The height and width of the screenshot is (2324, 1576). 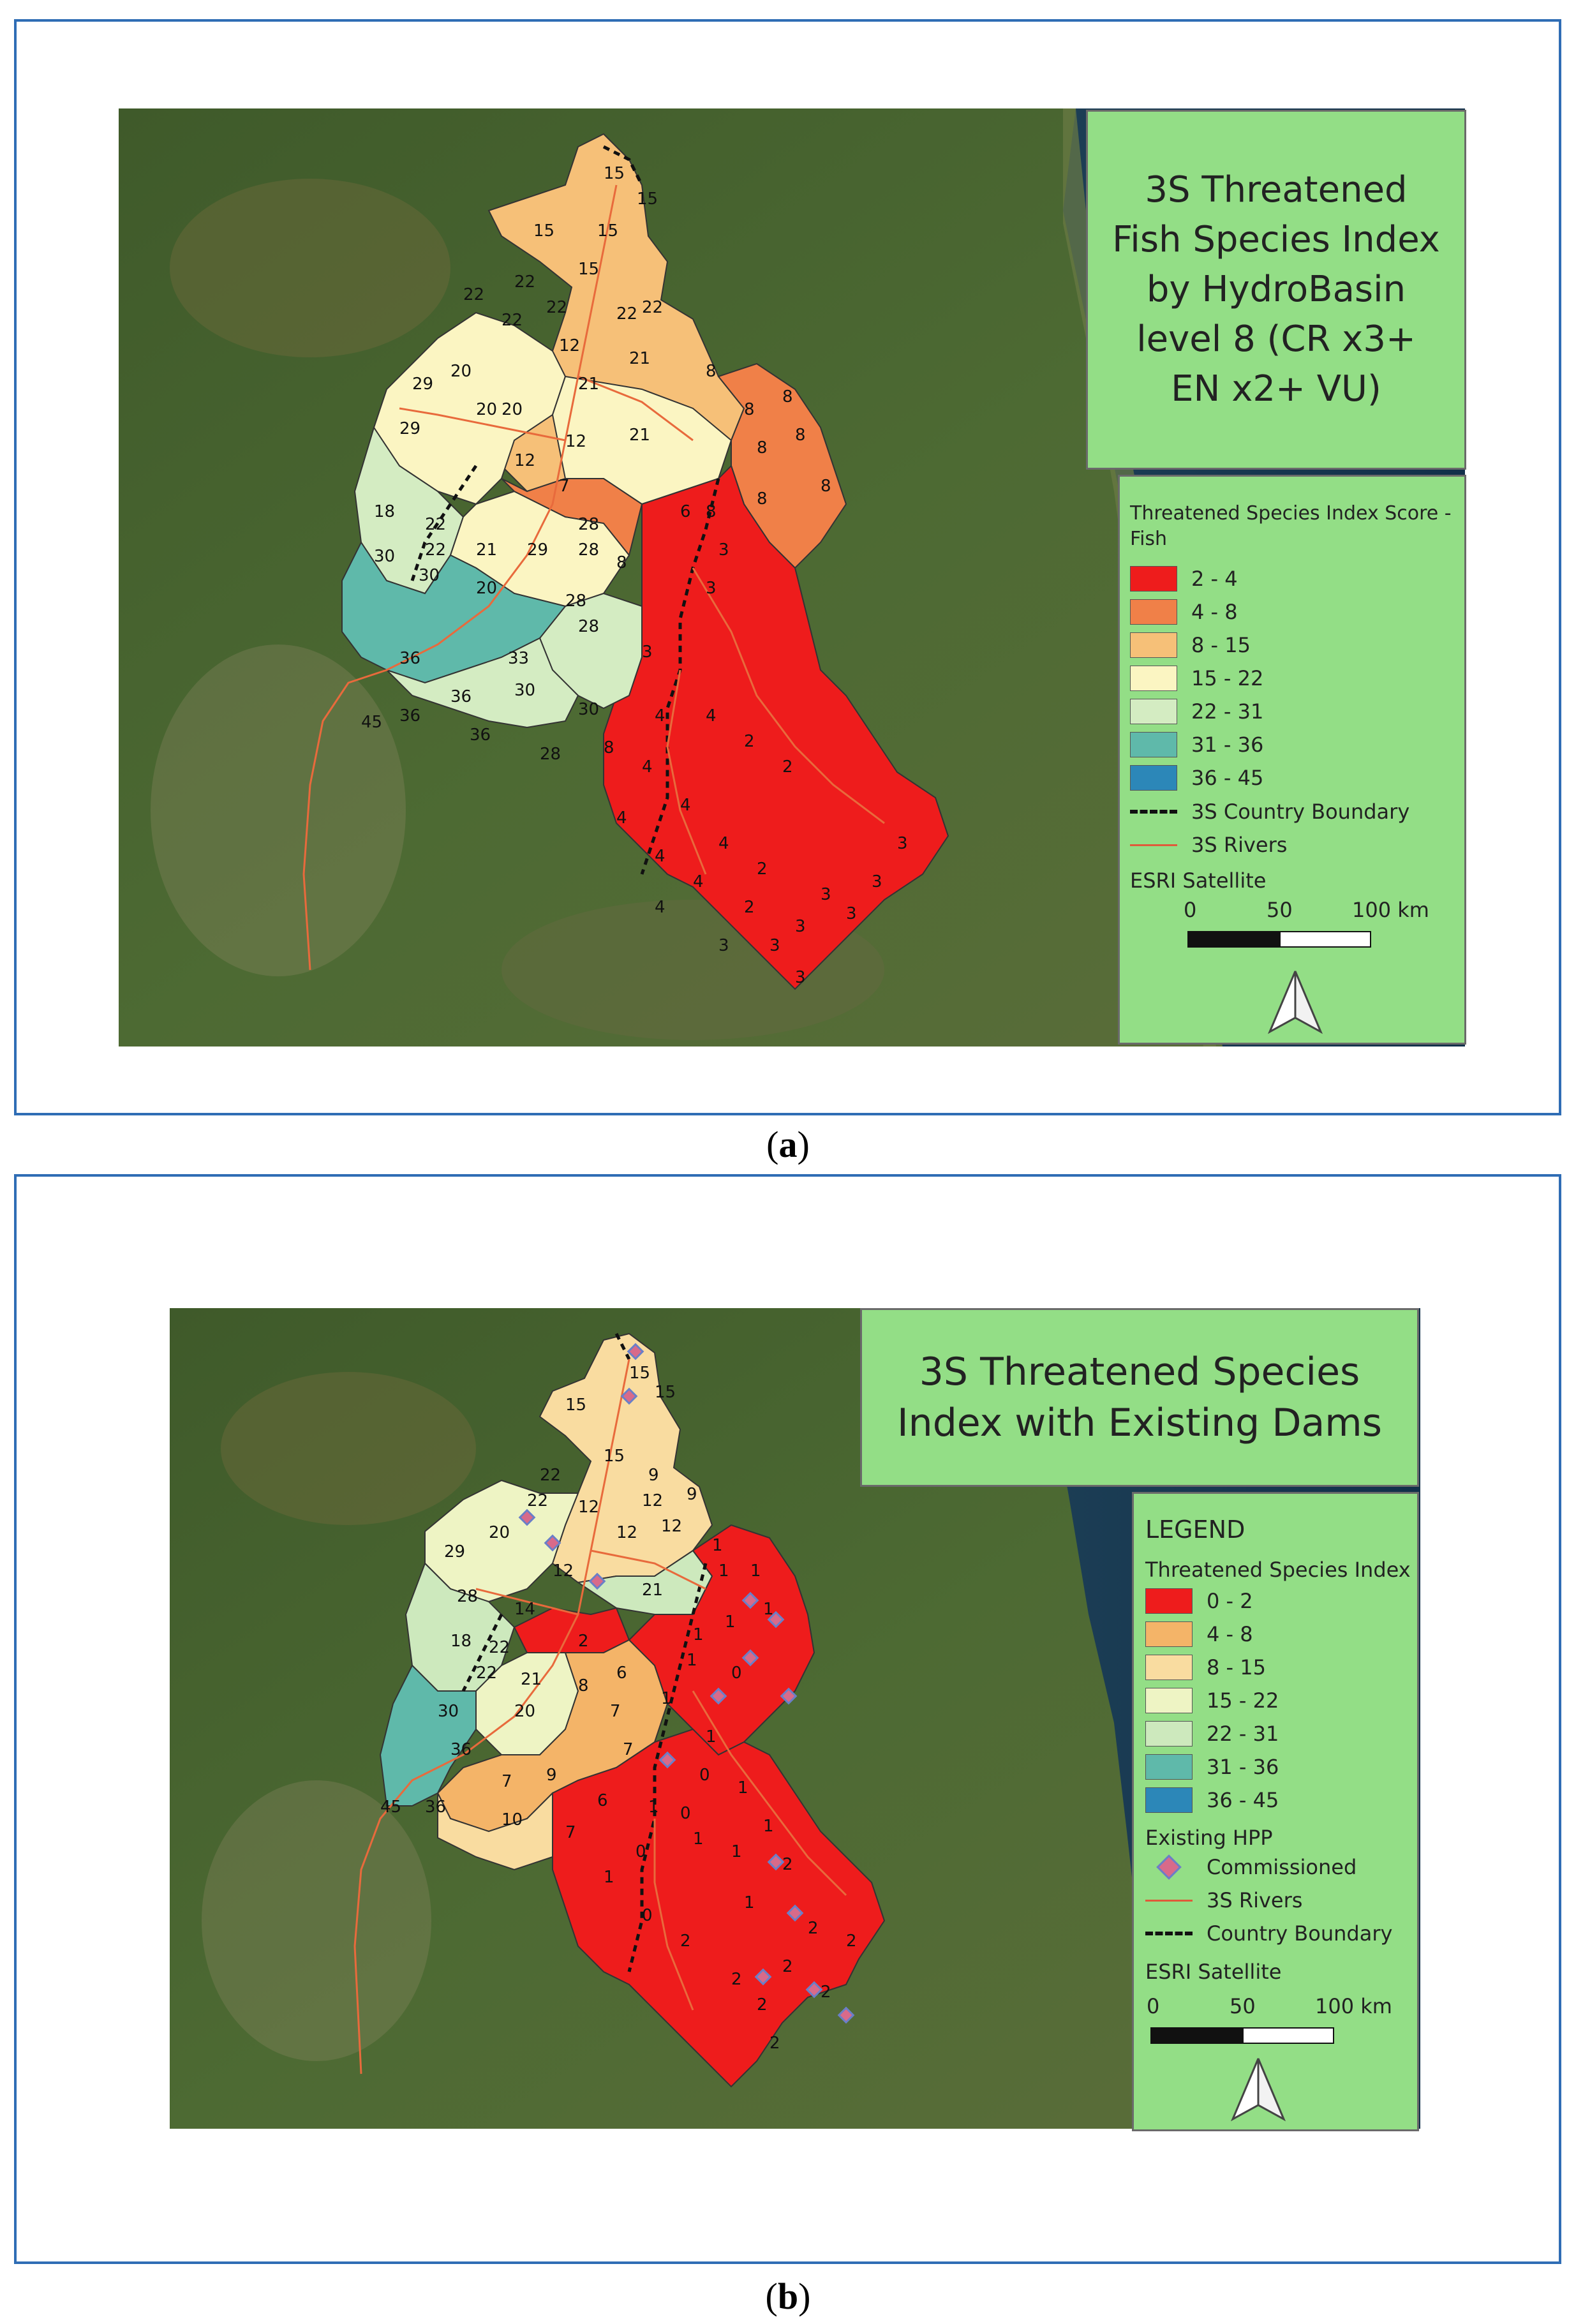 I want to click on legend-boundary-label: Country Boundary, so click(x=1300, y=1933).